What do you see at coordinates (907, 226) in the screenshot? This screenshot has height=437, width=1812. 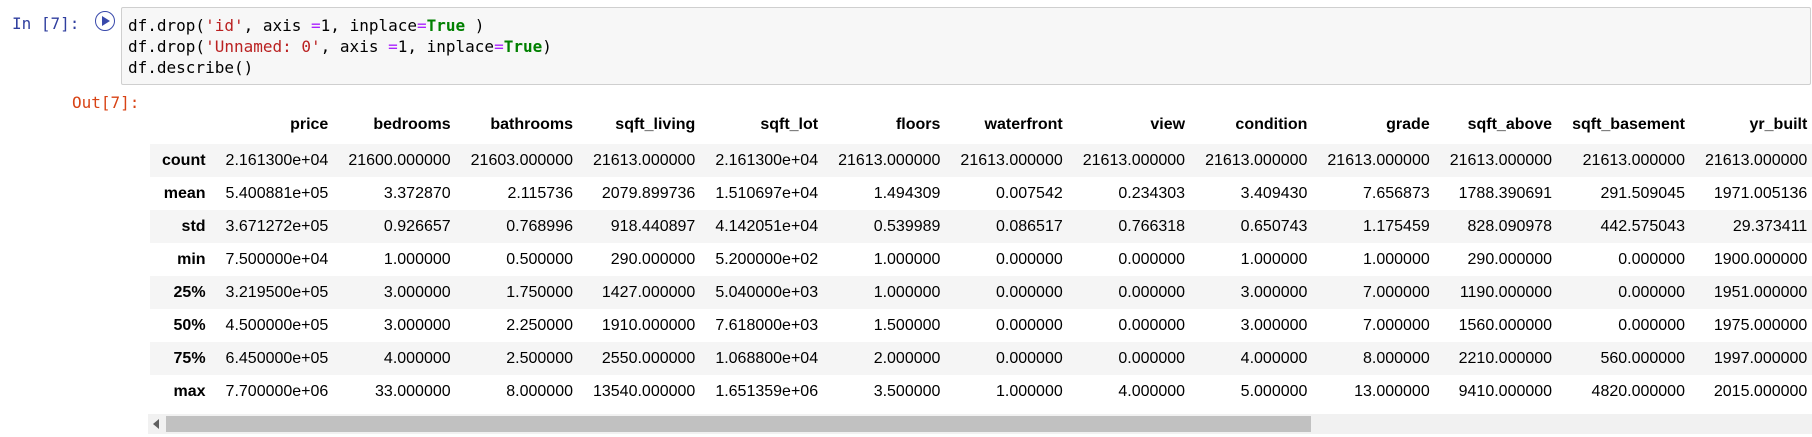 I see `table-cell: 0.539989` at bounding box center [907, 226].